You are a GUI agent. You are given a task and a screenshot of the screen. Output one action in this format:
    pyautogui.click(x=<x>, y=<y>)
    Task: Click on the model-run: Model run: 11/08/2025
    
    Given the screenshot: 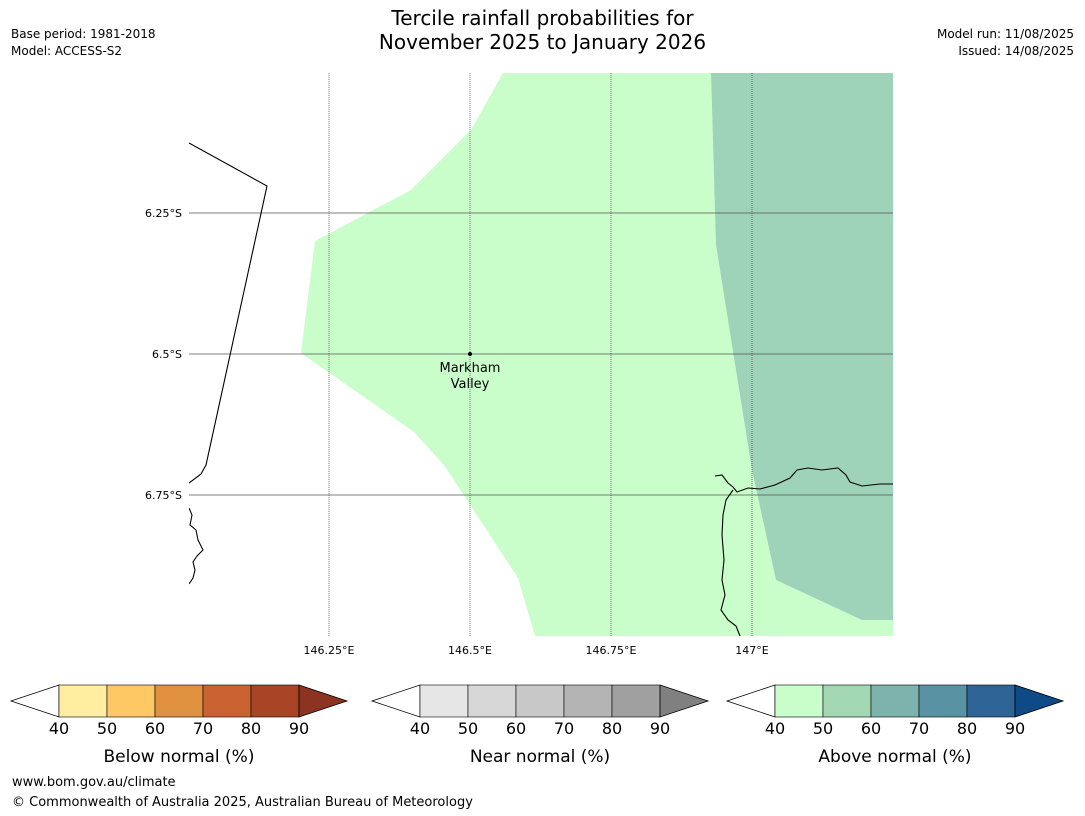 What is the action you would take?
    pyautogui.click(x=1005, y=34)
    